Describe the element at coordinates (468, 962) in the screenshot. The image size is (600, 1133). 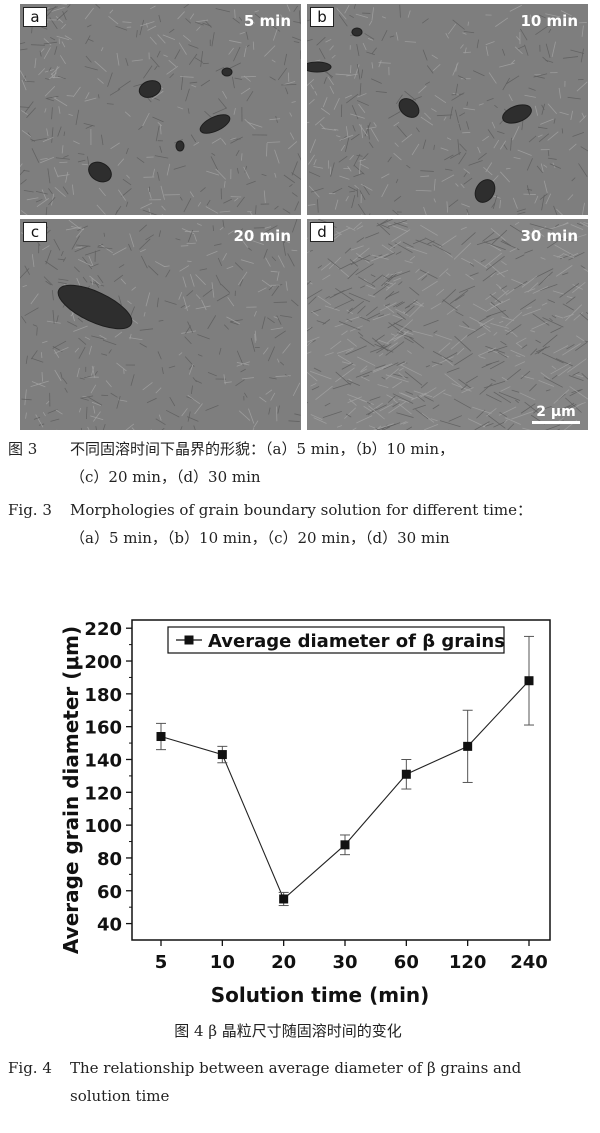
I see `x-tick-label: 120` at that location.